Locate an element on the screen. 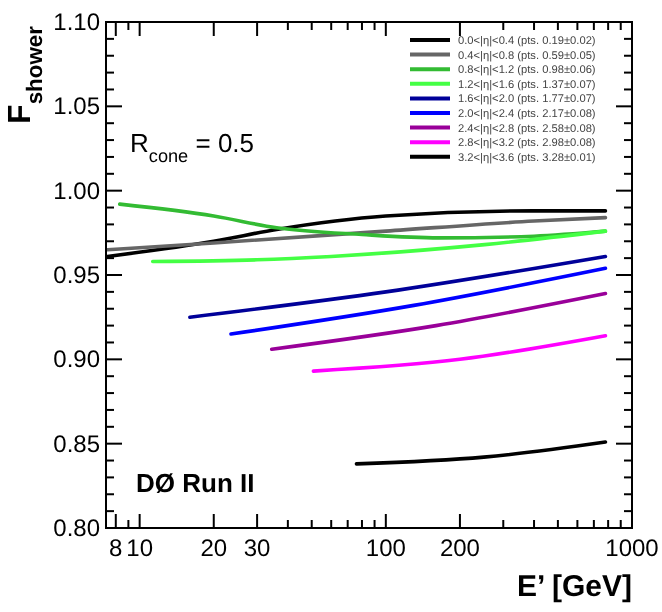 Image resolution: width=662 pixels, height=612 pixels. y-tick-label: 0.80 is located at coordinates (77, 528).